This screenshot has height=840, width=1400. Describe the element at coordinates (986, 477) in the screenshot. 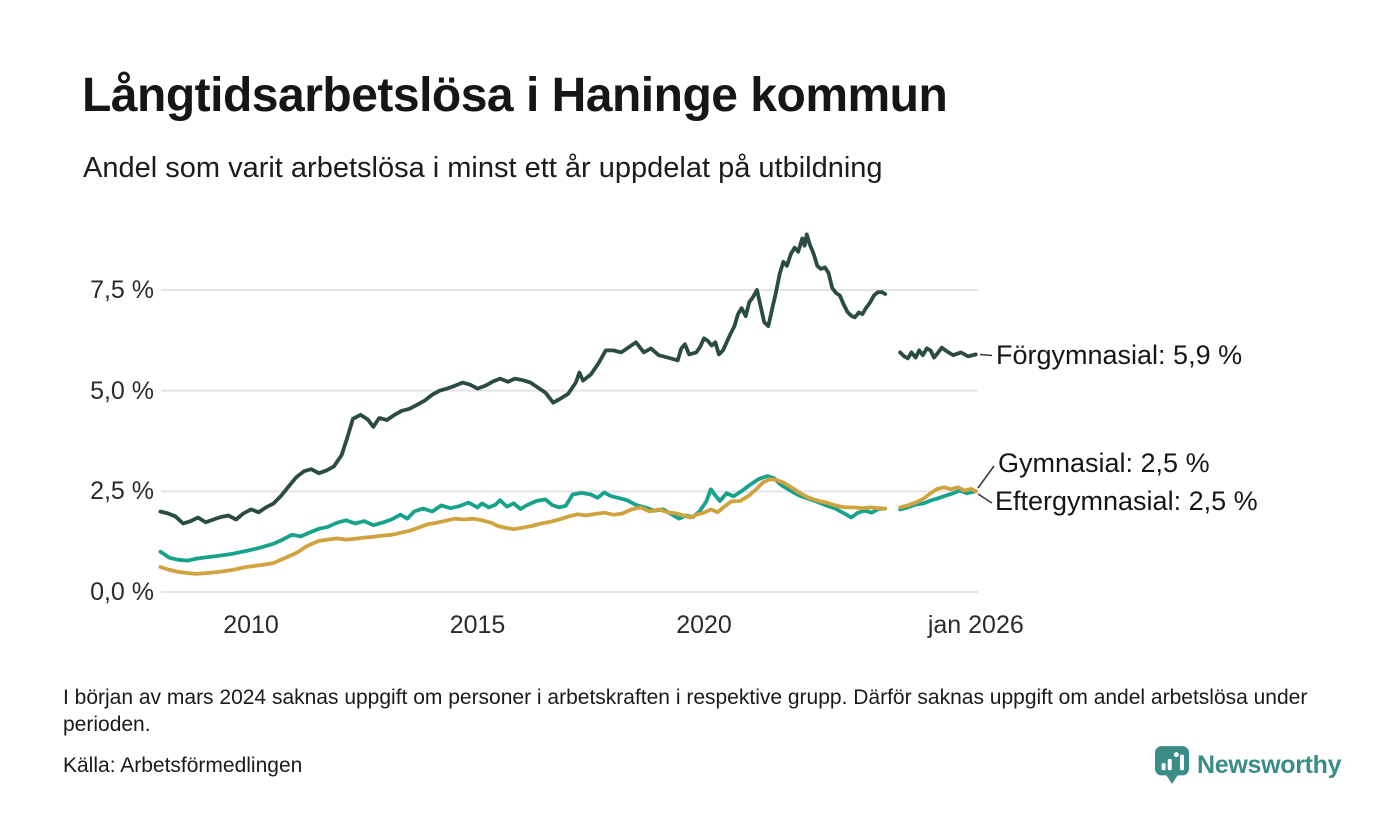

I see `label-connector-gymnasial` at that location.